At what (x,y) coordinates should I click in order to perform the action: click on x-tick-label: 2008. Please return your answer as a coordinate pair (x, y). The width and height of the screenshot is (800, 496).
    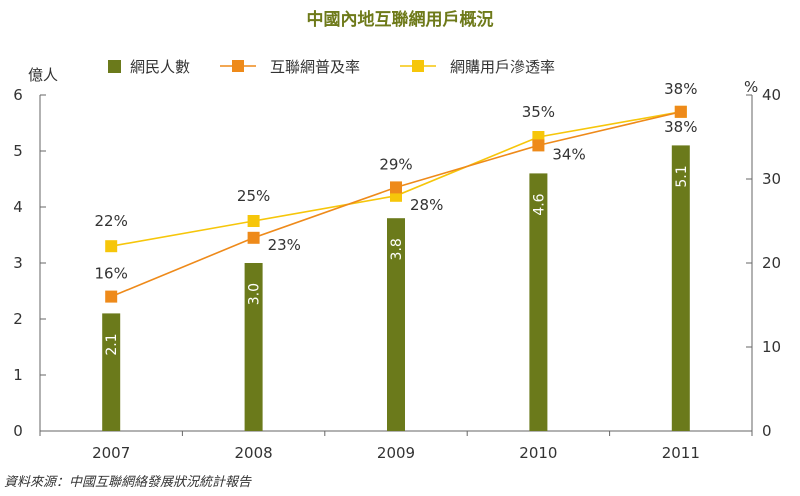
    Looking at the image, I should click on (254, 453).